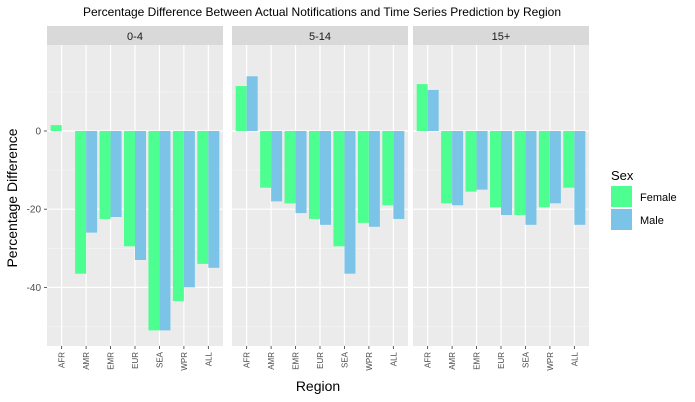  I want to click on y-axis: 0 -20 -40, so click(37, 210).